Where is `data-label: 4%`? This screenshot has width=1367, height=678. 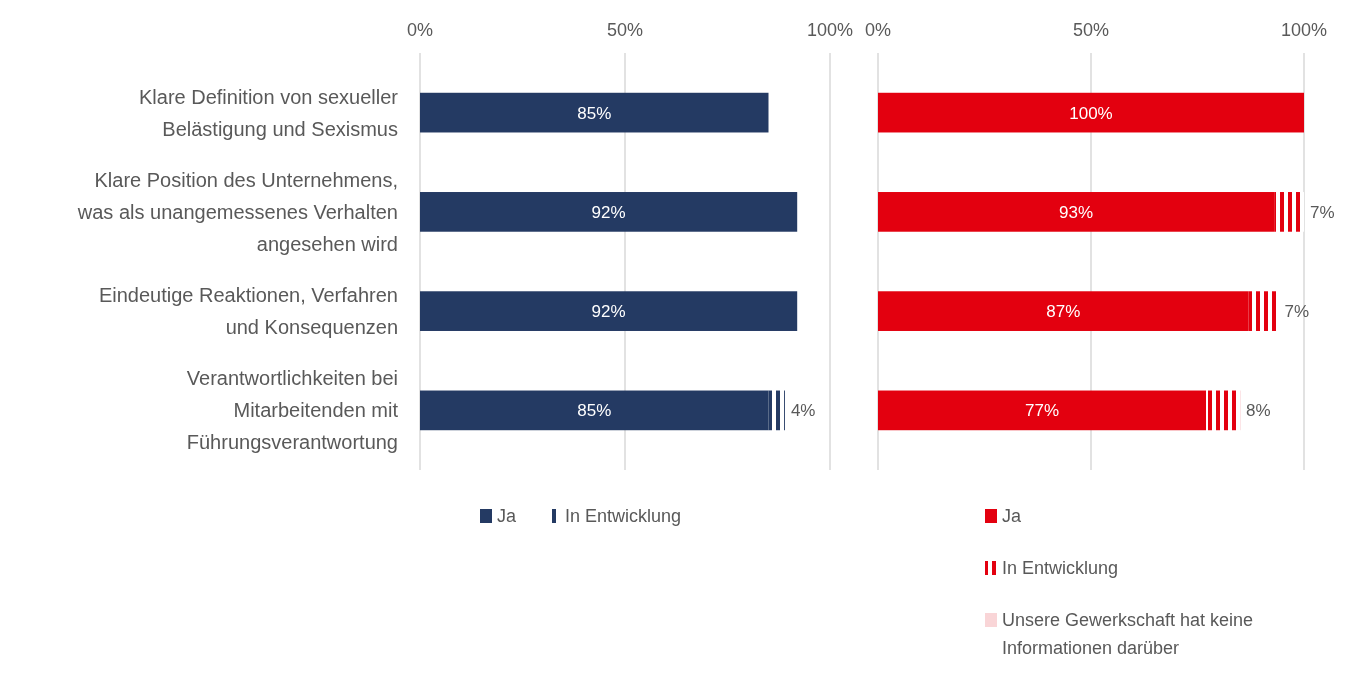 data-label: 4% is located at coordinates (803, 411).